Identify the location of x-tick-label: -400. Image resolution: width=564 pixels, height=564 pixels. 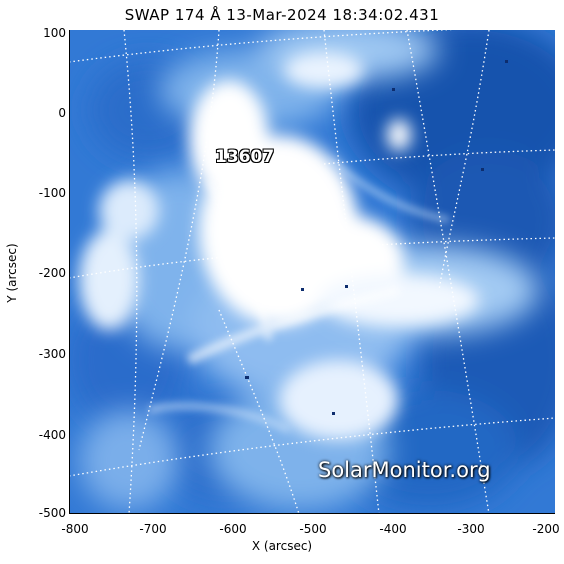
(393, 529).